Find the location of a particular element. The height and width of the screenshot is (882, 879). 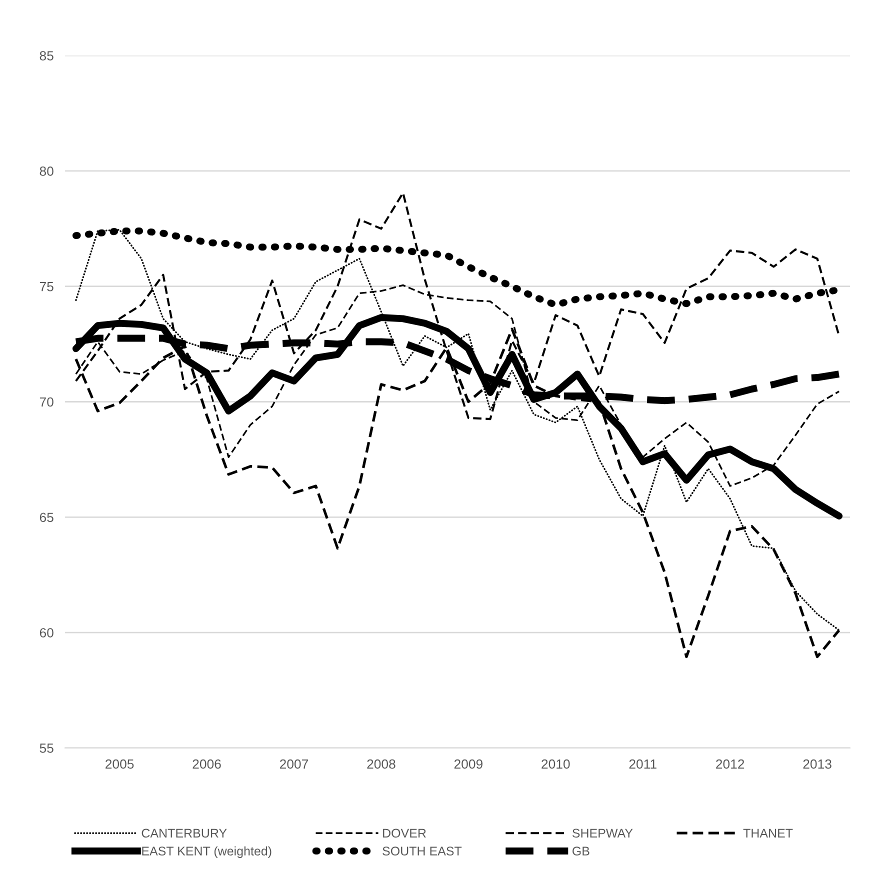

y-tick-label: 55 is located at coordinates (47, 748).